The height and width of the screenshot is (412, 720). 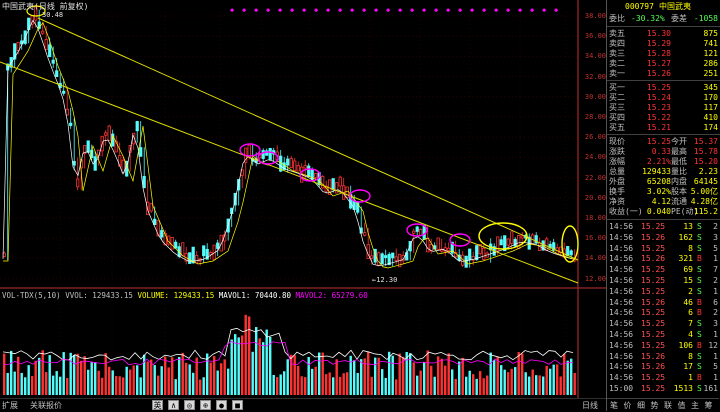 I want to click on tick-row: 14:56 15.25 13 S 2, so click(x=663, y=227).